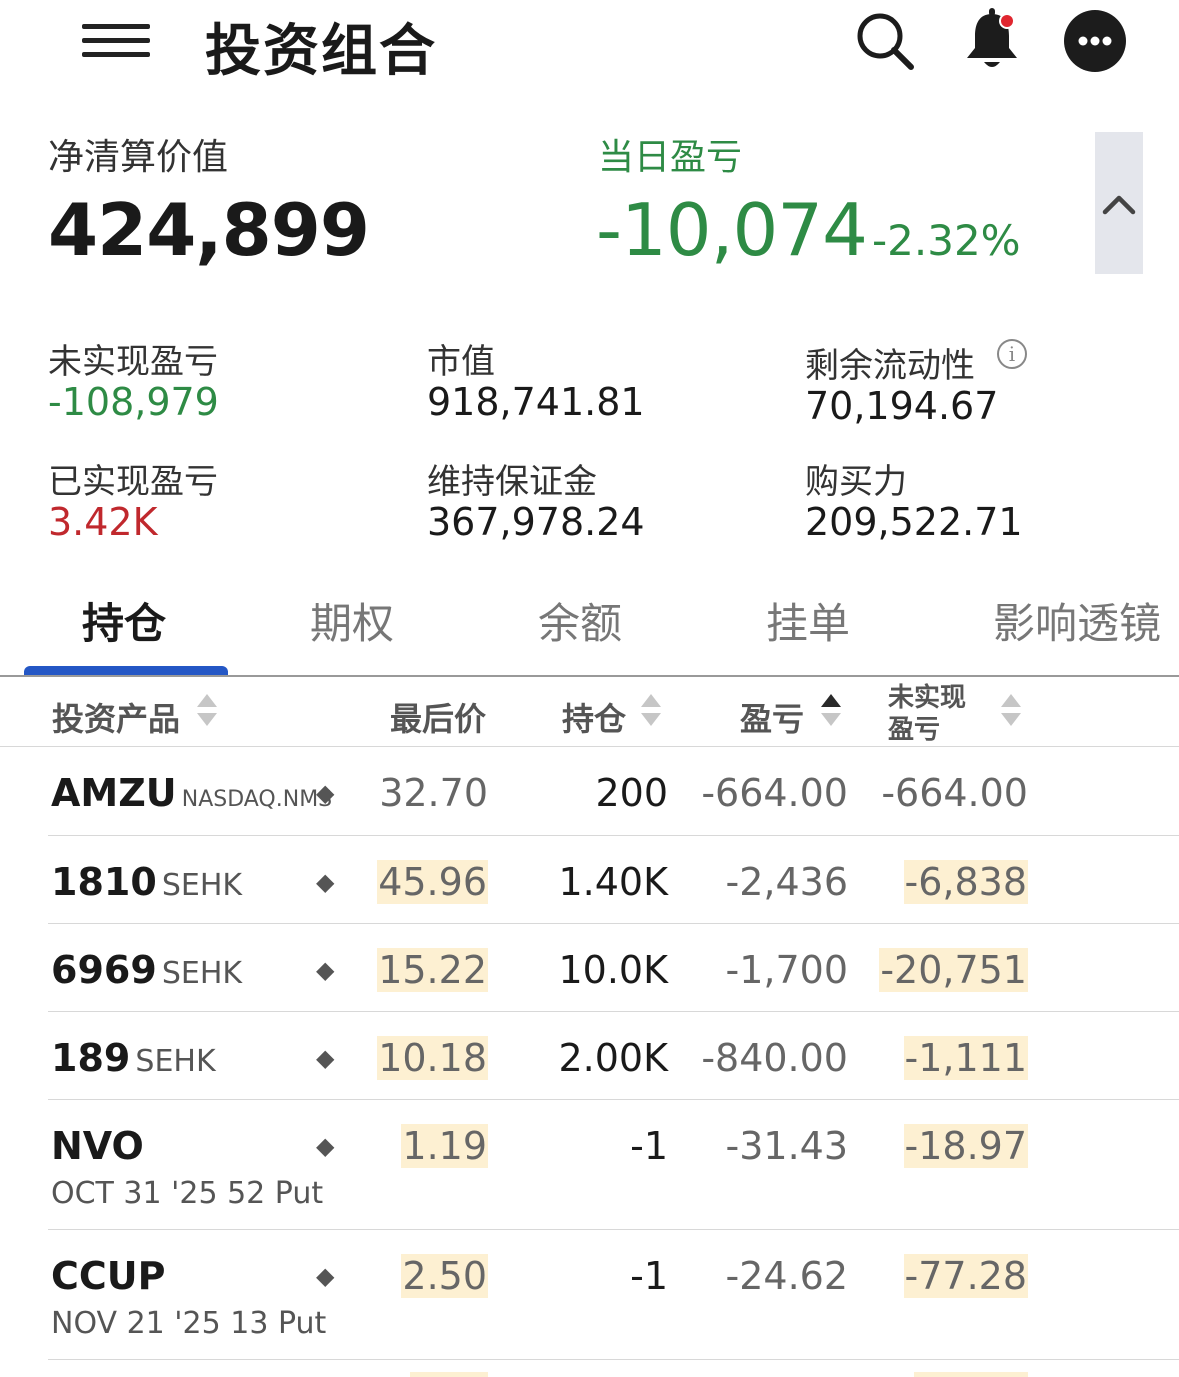 The image size is (1179, 1377). Describe the element at coordinates (133, 482) in the screenshot. I see `realized-pnl-label: 已实现盈亏` at that location.